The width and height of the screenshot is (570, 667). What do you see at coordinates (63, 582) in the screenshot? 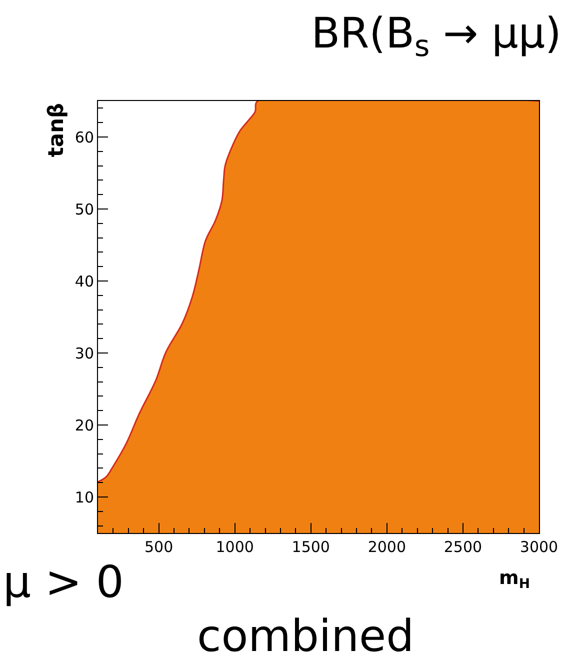
I see `text: μ > 0` at bounding box center [63, 582].